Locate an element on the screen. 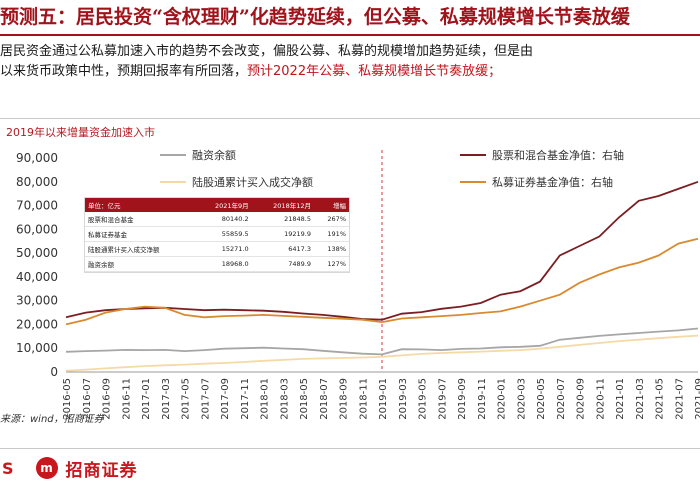  table-row: 融资余额 18968.0 7489.9 127% is located at coordinates (217, 264).